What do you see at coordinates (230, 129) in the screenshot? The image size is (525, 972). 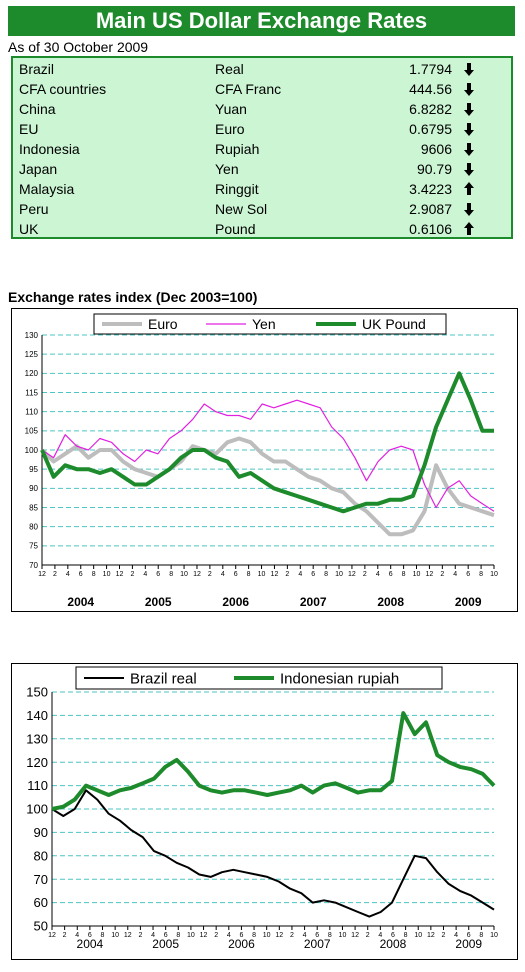 I see `rate-currency: Euro` at bounding box center [230, 129].